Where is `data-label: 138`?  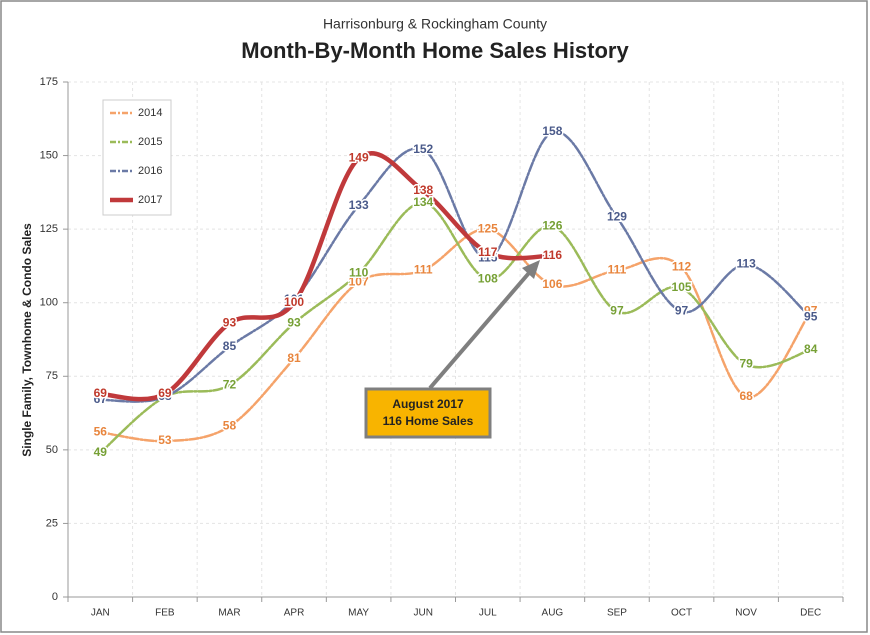
data-label: 138 is located at coordinates (423, 190).